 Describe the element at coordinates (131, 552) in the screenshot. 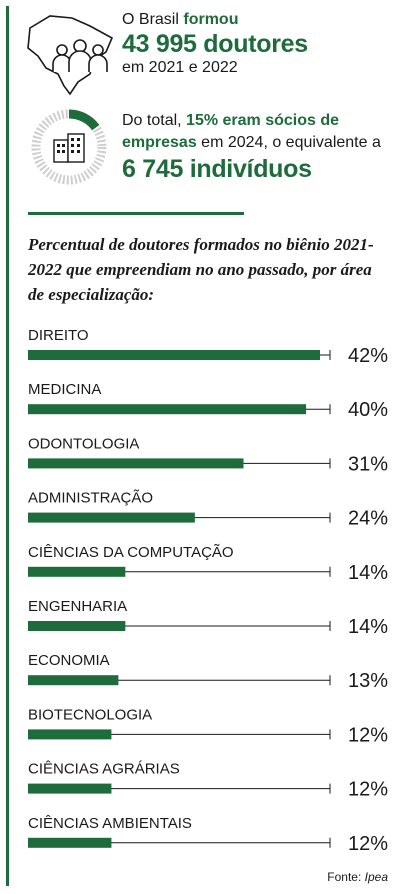

I see `category-label: CIÊNCIAS DA COMPUTAÇÃO` at that location.